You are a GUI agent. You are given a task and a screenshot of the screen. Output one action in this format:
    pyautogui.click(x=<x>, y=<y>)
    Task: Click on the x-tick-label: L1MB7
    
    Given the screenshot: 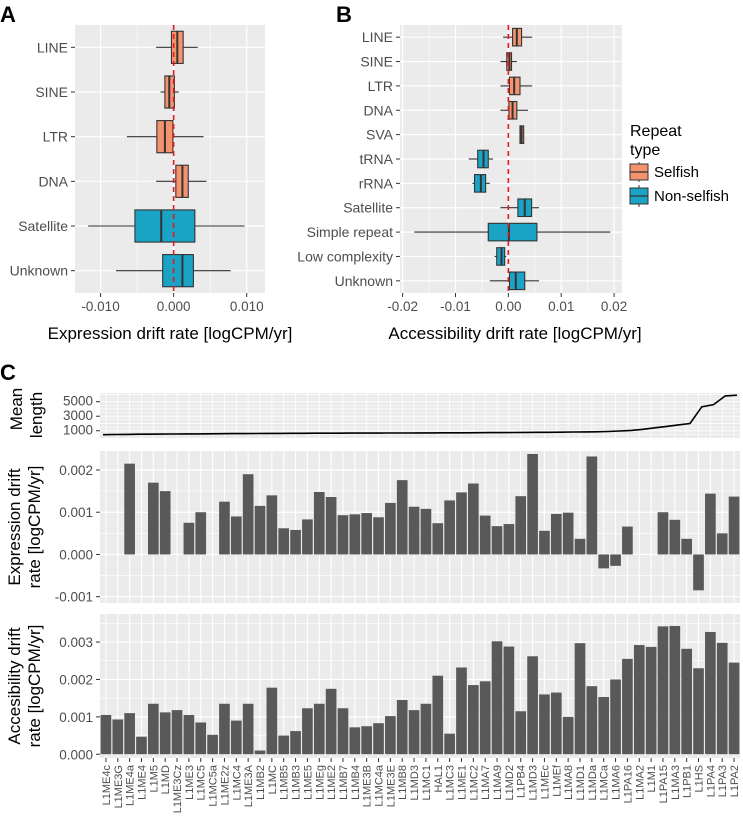 What is the action you would take?
    pyautogui.click(x=344, y=782)
    